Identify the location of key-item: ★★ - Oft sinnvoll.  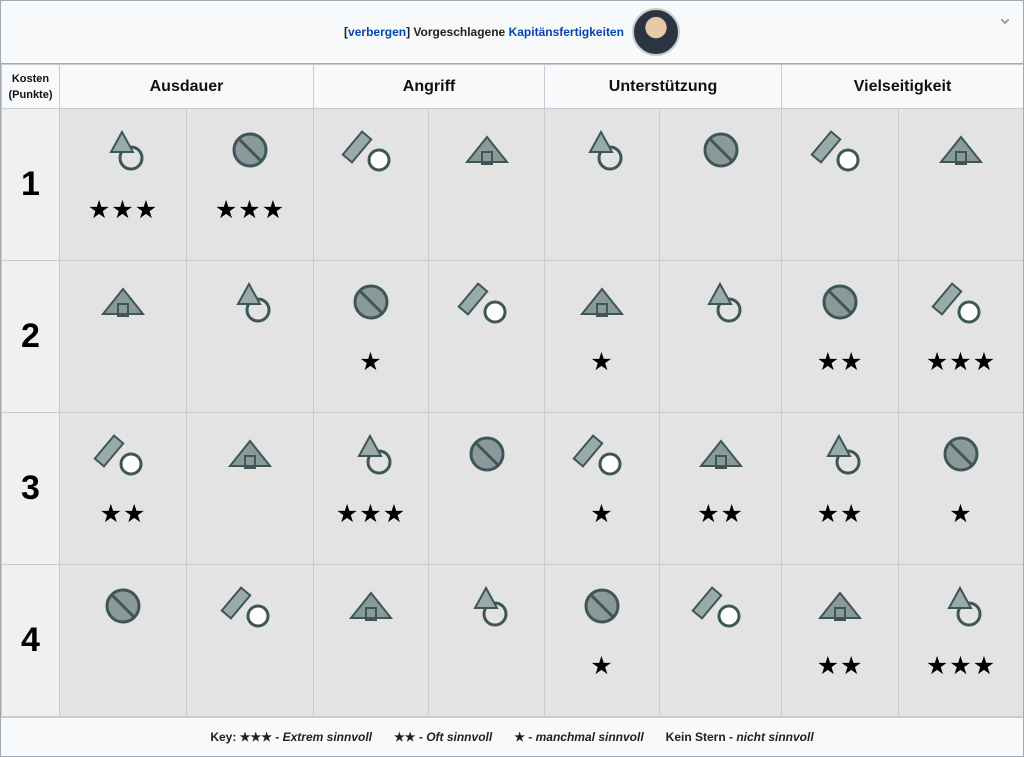
(443, 737).